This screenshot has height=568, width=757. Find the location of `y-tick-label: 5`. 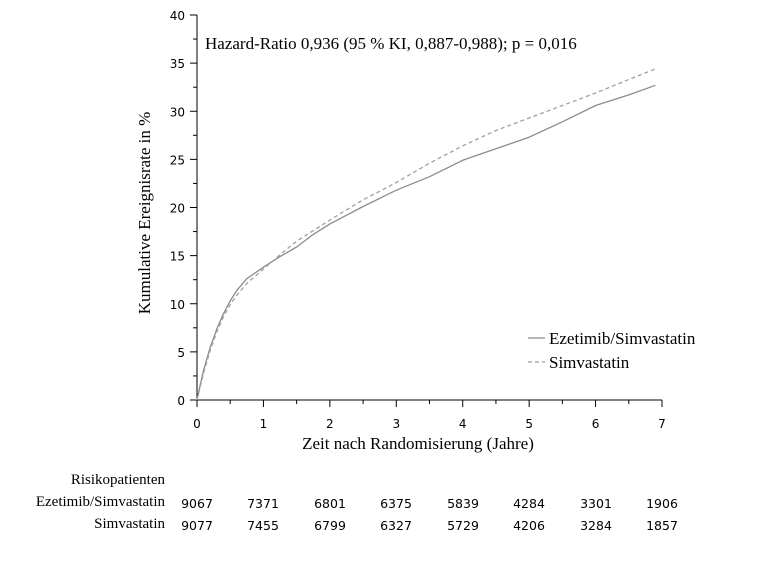

y-tick-label: 5 is located at coordinates (181, 353).